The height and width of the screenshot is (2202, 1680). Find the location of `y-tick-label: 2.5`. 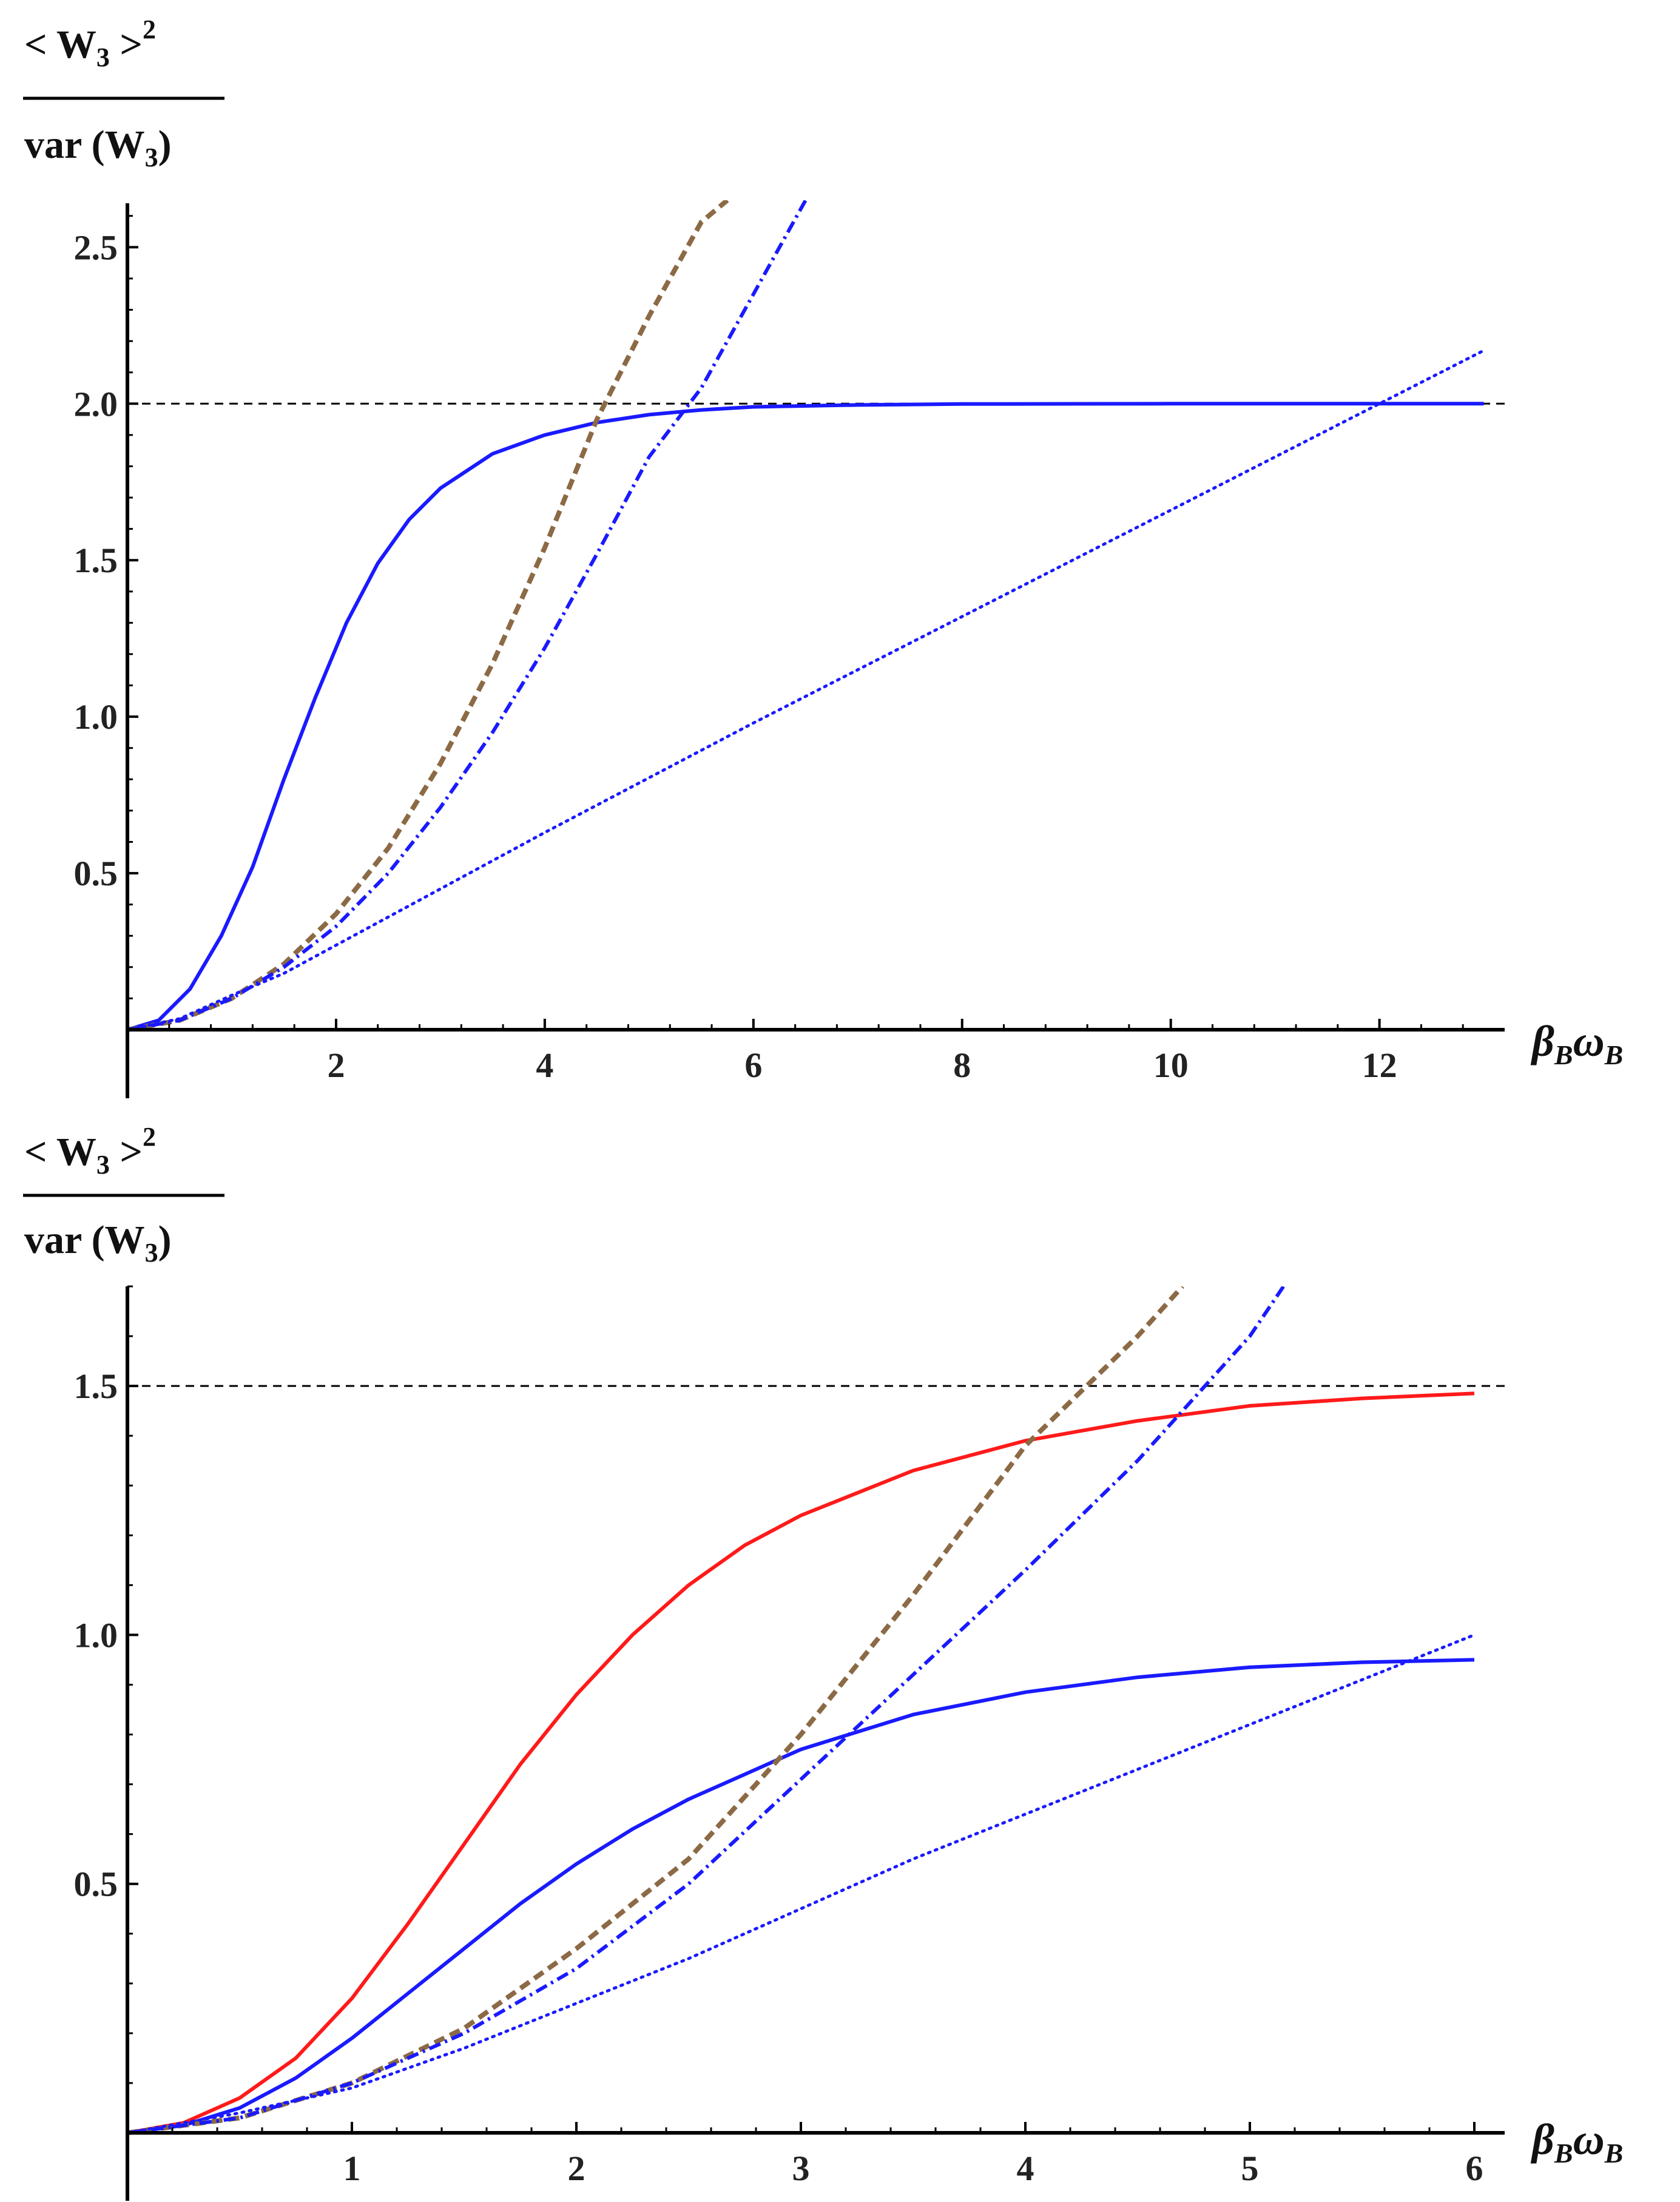

y-tick-label: 2.5 is located at coordinates (96, 247).